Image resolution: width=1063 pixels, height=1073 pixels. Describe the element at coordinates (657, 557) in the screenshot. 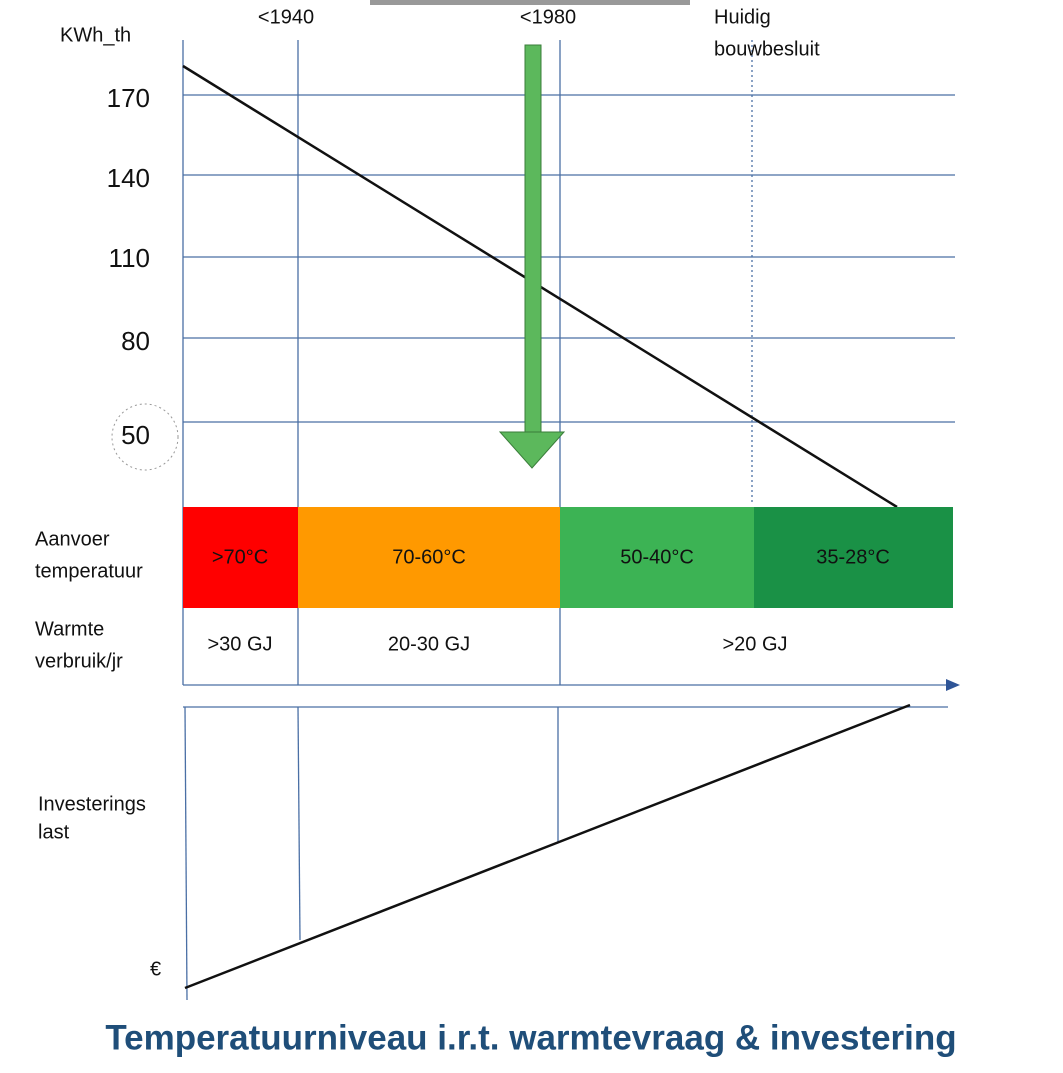

I see `band-label: 50-40°C` at that location.